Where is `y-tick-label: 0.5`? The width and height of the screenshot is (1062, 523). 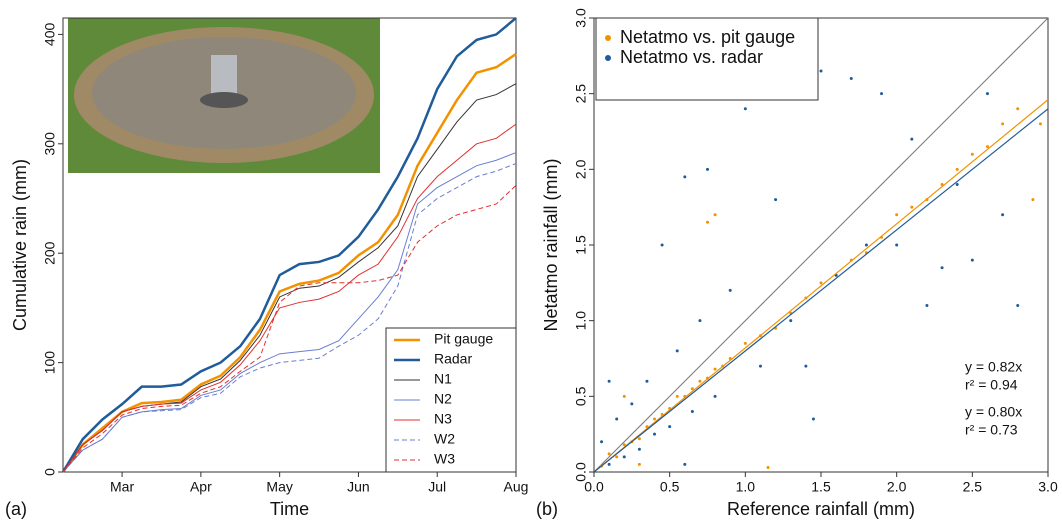 y-tick-label: 0.5 is located at coordinates (581, 396).